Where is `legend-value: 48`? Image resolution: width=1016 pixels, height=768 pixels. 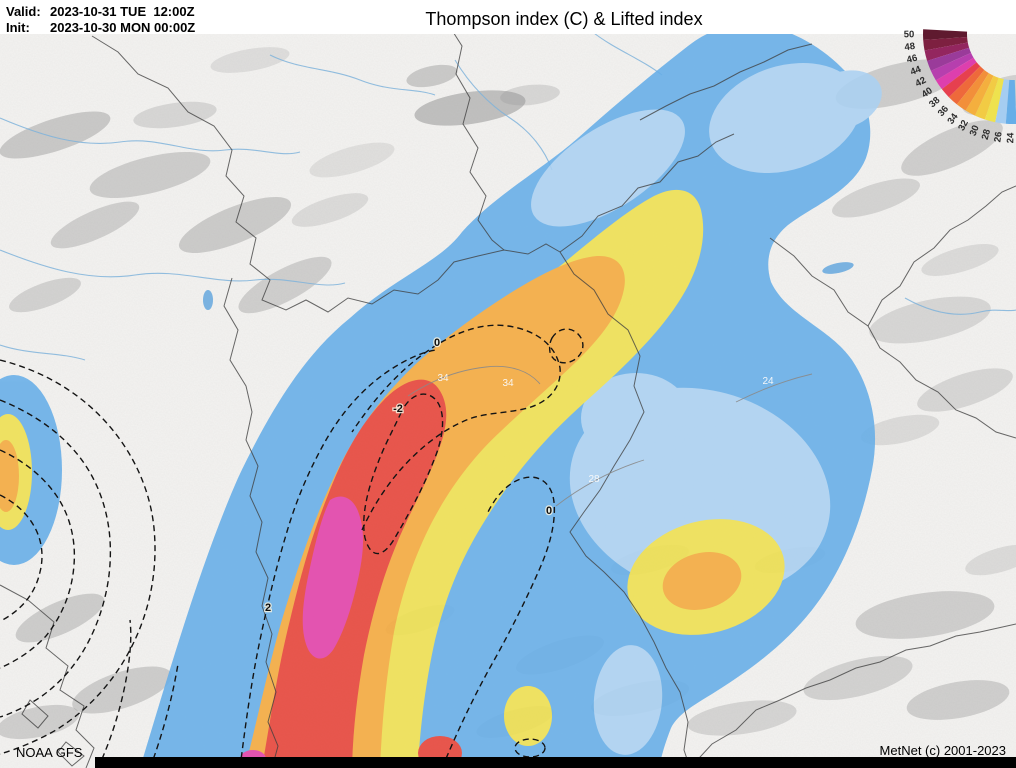 legend-value: 48 is located at coordinates (910, 47).